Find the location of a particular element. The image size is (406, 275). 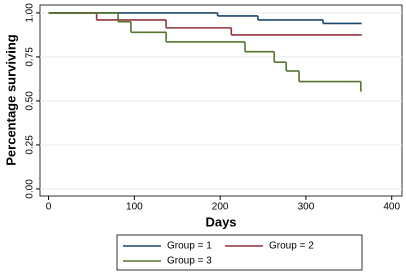

x-tick-label: 0 is located at coordinates (49, 207).